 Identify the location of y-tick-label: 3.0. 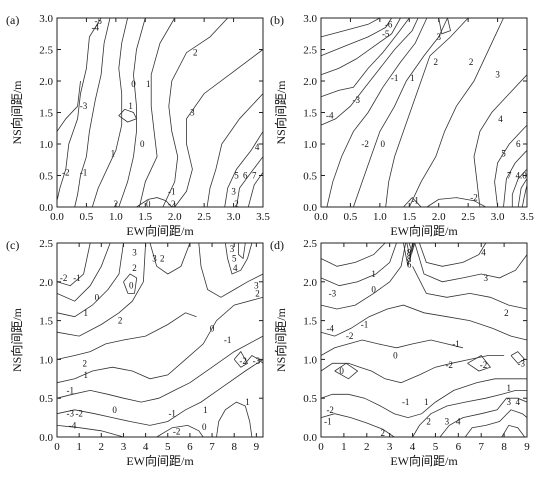
(310, 19).